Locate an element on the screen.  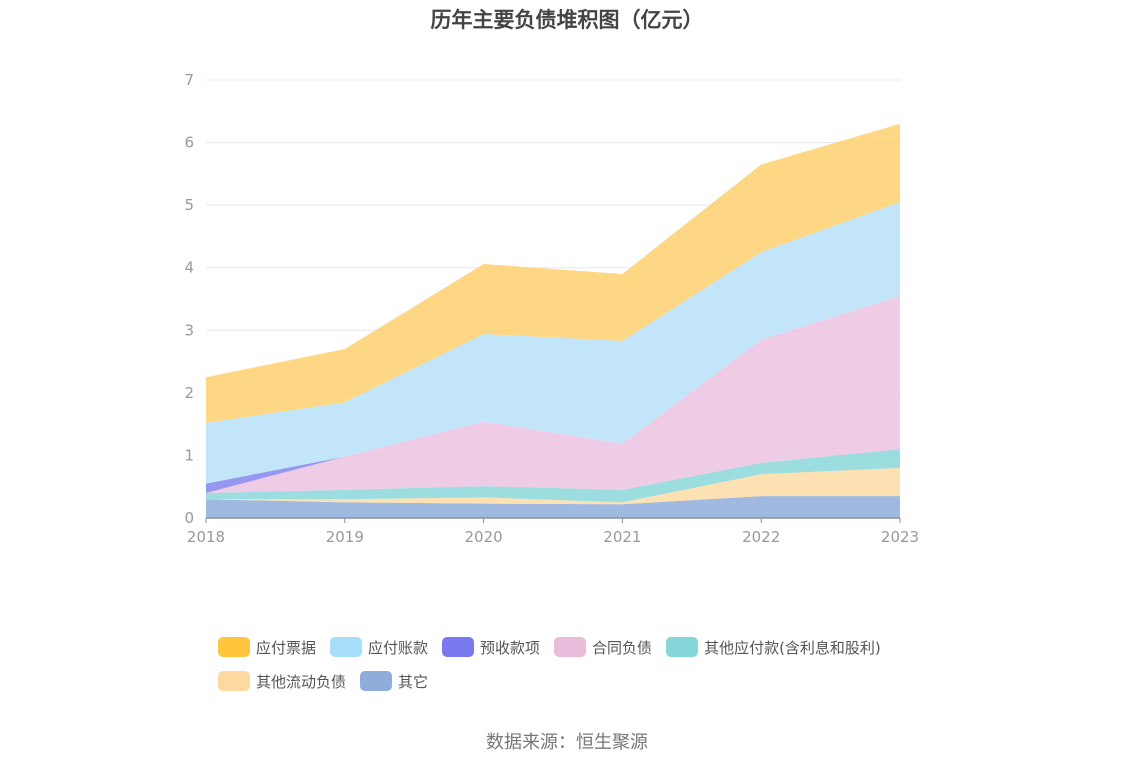
legend-row: 应付票据 应付账款 预收款项 合同负债 其他应付款(含利息和股利) is located at coordinates (578, 647).